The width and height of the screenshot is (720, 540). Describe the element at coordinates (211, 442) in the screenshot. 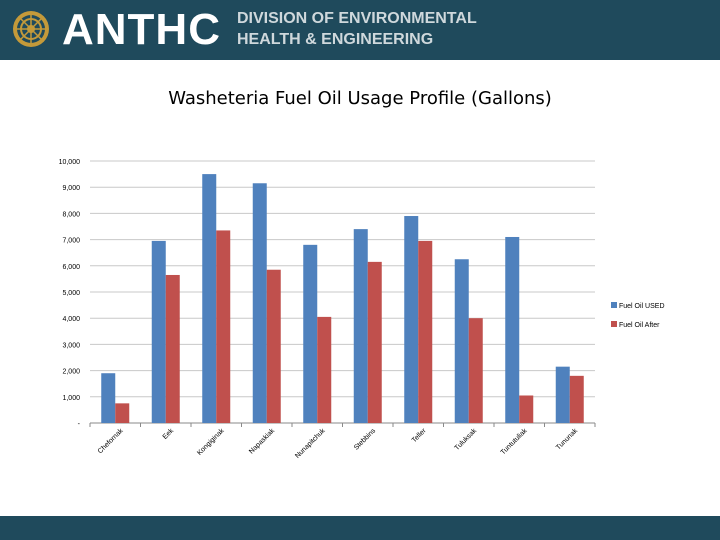

I see `x-tick-label: Kongiginak` at that location.